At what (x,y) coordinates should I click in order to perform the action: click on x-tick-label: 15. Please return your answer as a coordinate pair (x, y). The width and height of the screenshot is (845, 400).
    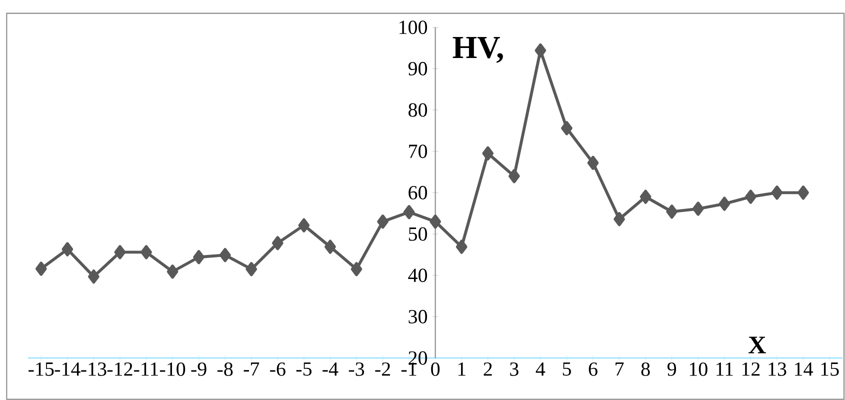
    Looking at the image, I should click on (830, 369).